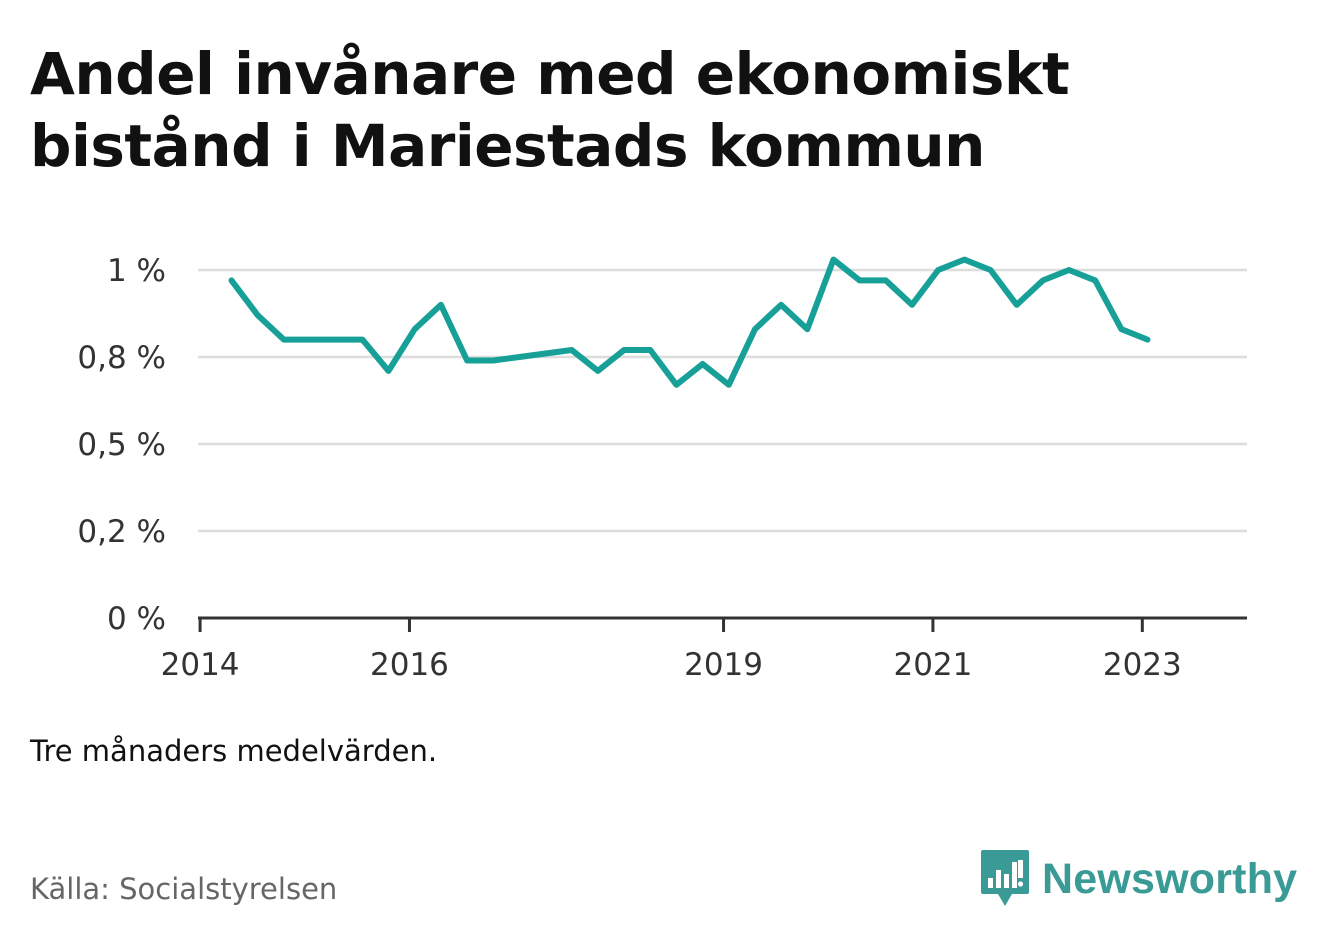  What do you see at coordinates (136, 271) in the screenshot?
I see `y-tick-label: 1 %` at bounding box center [136, 271].